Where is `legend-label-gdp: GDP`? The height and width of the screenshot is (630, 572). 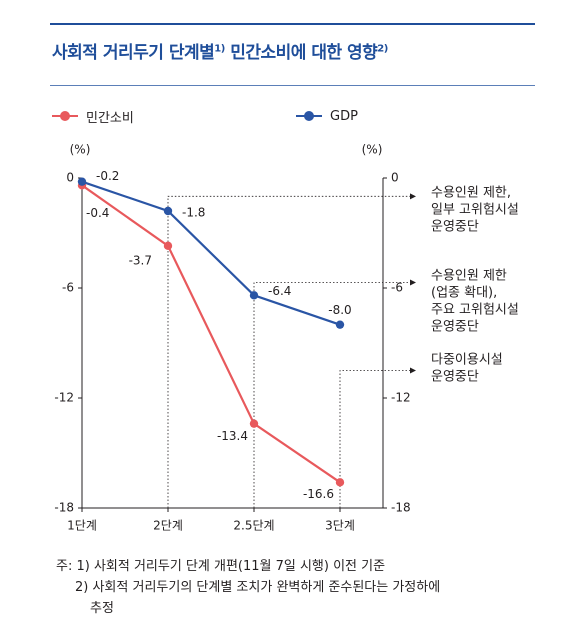 legend-label-gdp: GDP is located at coordinates (344, 116).